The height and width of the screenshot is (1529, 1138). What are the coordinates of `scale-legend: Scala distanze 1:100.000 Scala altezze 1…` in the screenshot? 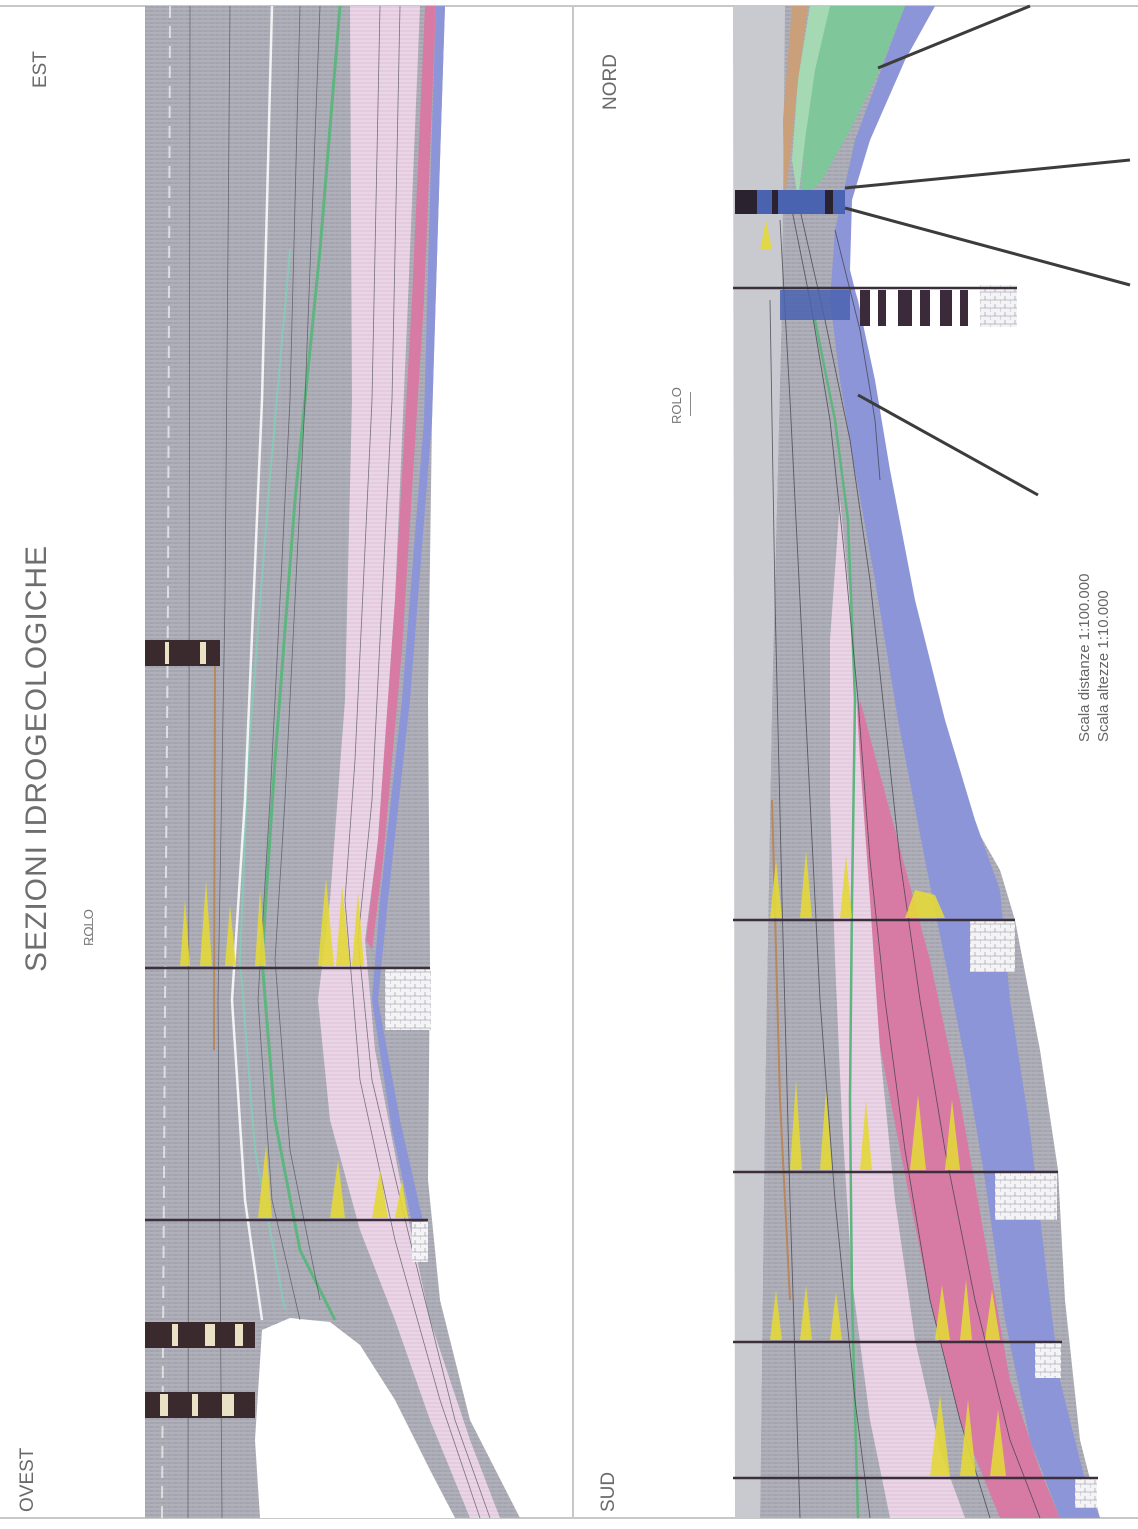 It's located at (1094, 658).